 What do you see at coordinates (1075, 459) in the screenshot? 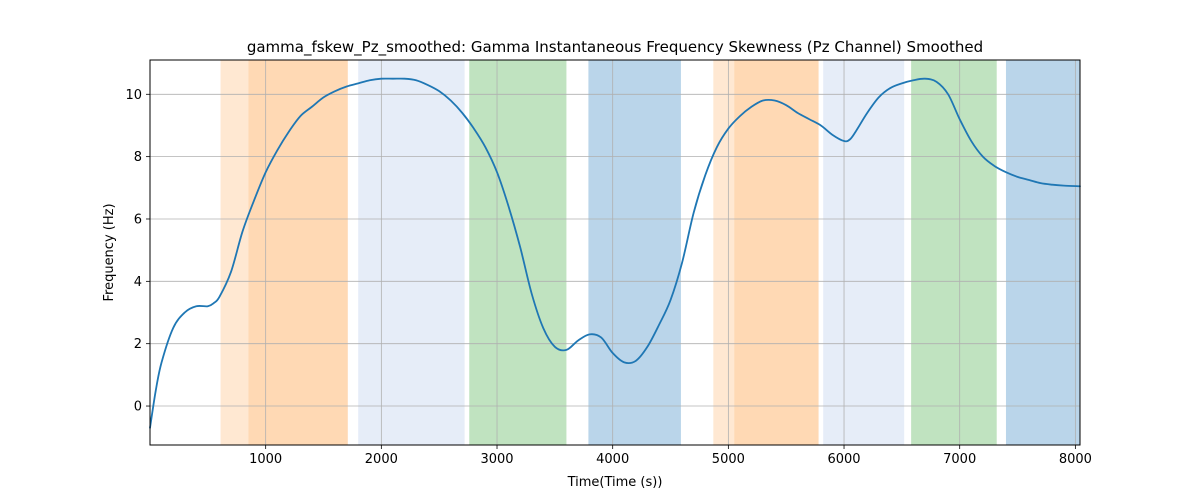
I see `x-tick-label: 8000` at bounding box center [1075, 459].